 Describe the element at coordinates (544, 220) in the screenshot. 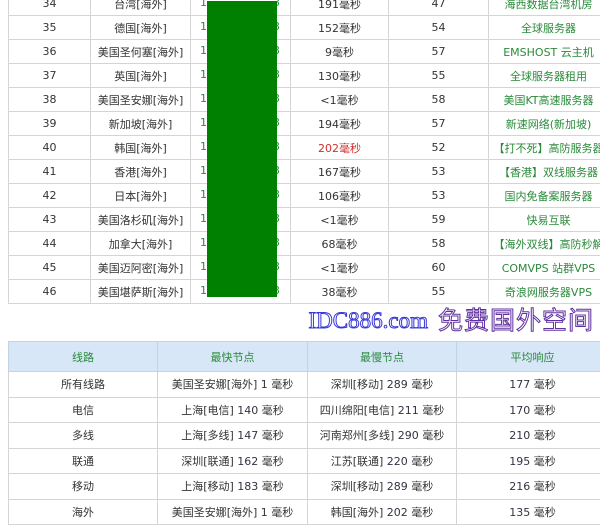

I see `sponsor-link: 快易互联` at that location.